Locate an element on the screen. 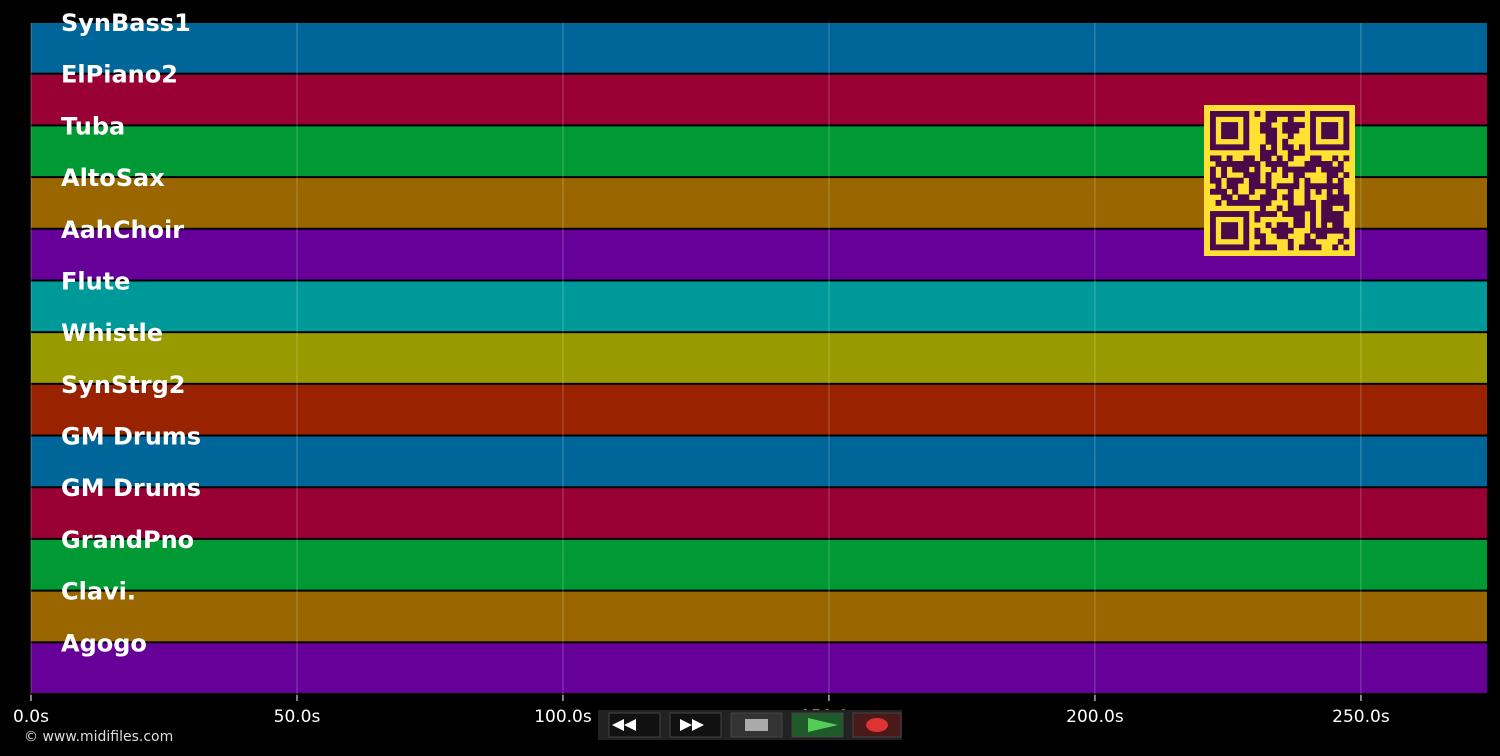 Image resolution: width=1500 pixels, height=756 pixels. transport-controls is located at coordinates (750, 725).